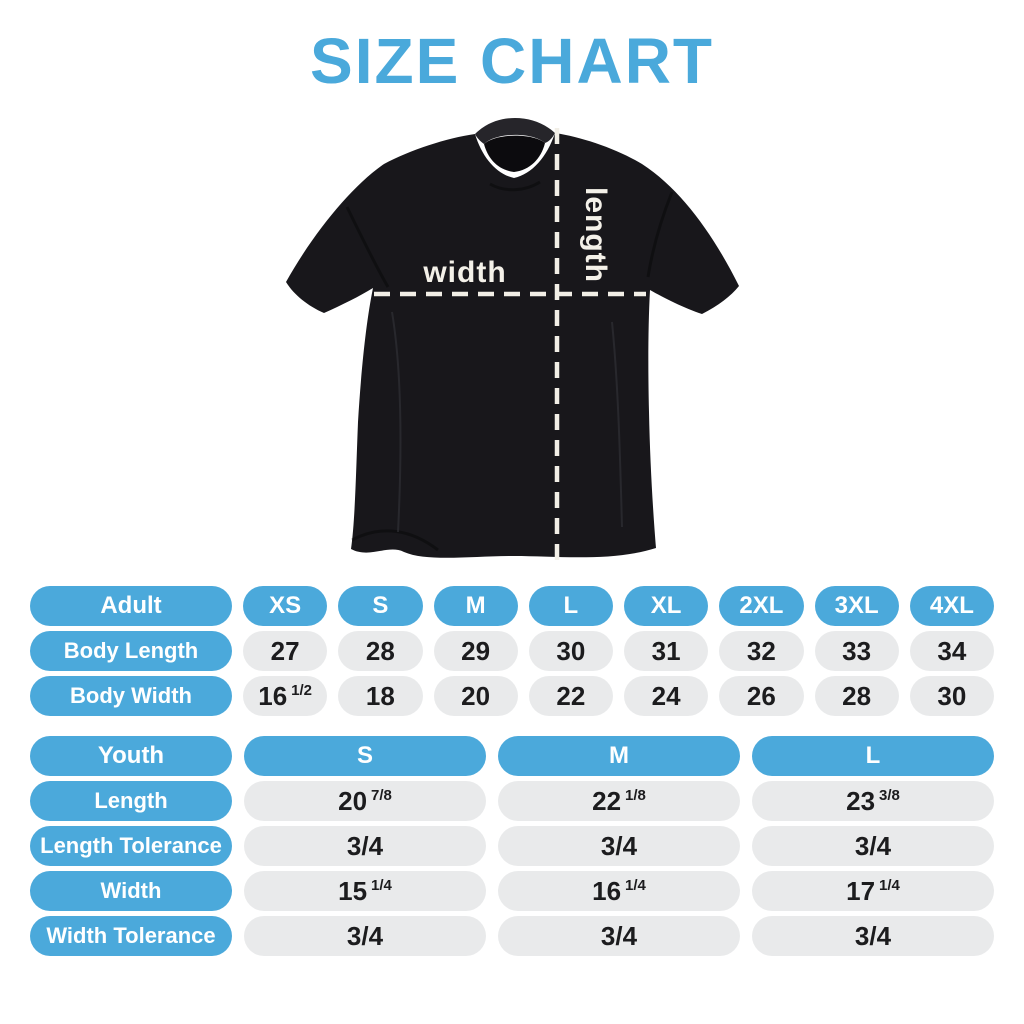 The image size is (1024, 1024). What do you see at coordinates (507, 422) in the screenshot?
I see `fabric-highlights` at bounding box center [507, 422].